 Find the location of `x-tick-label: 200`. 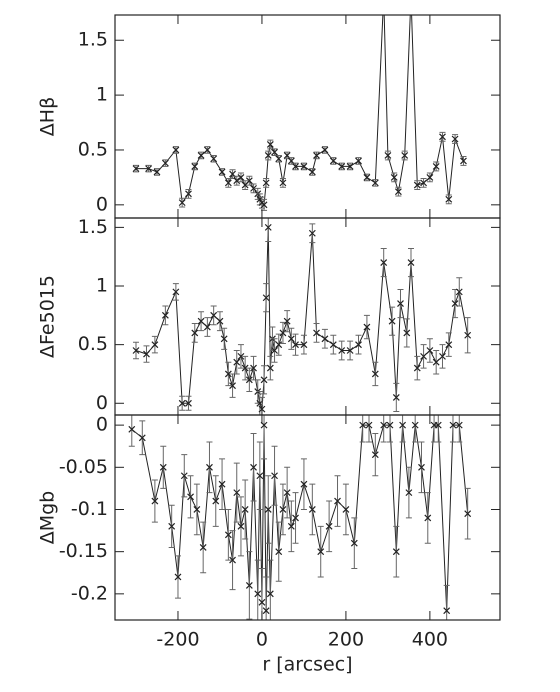

x-tick-label: 200 is located at coordinates (346, 640).